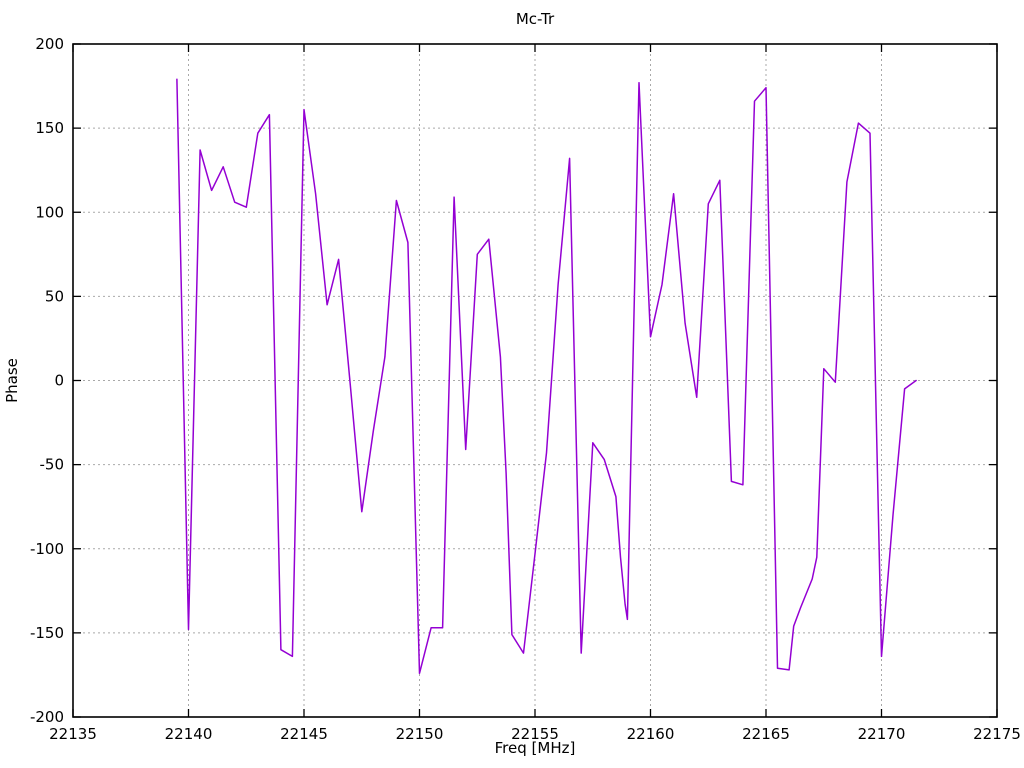  What do you see at coordinates (12, 380) in the screenshot?
I see `y-axis-label: Phase` at bounding box center [12, 380].